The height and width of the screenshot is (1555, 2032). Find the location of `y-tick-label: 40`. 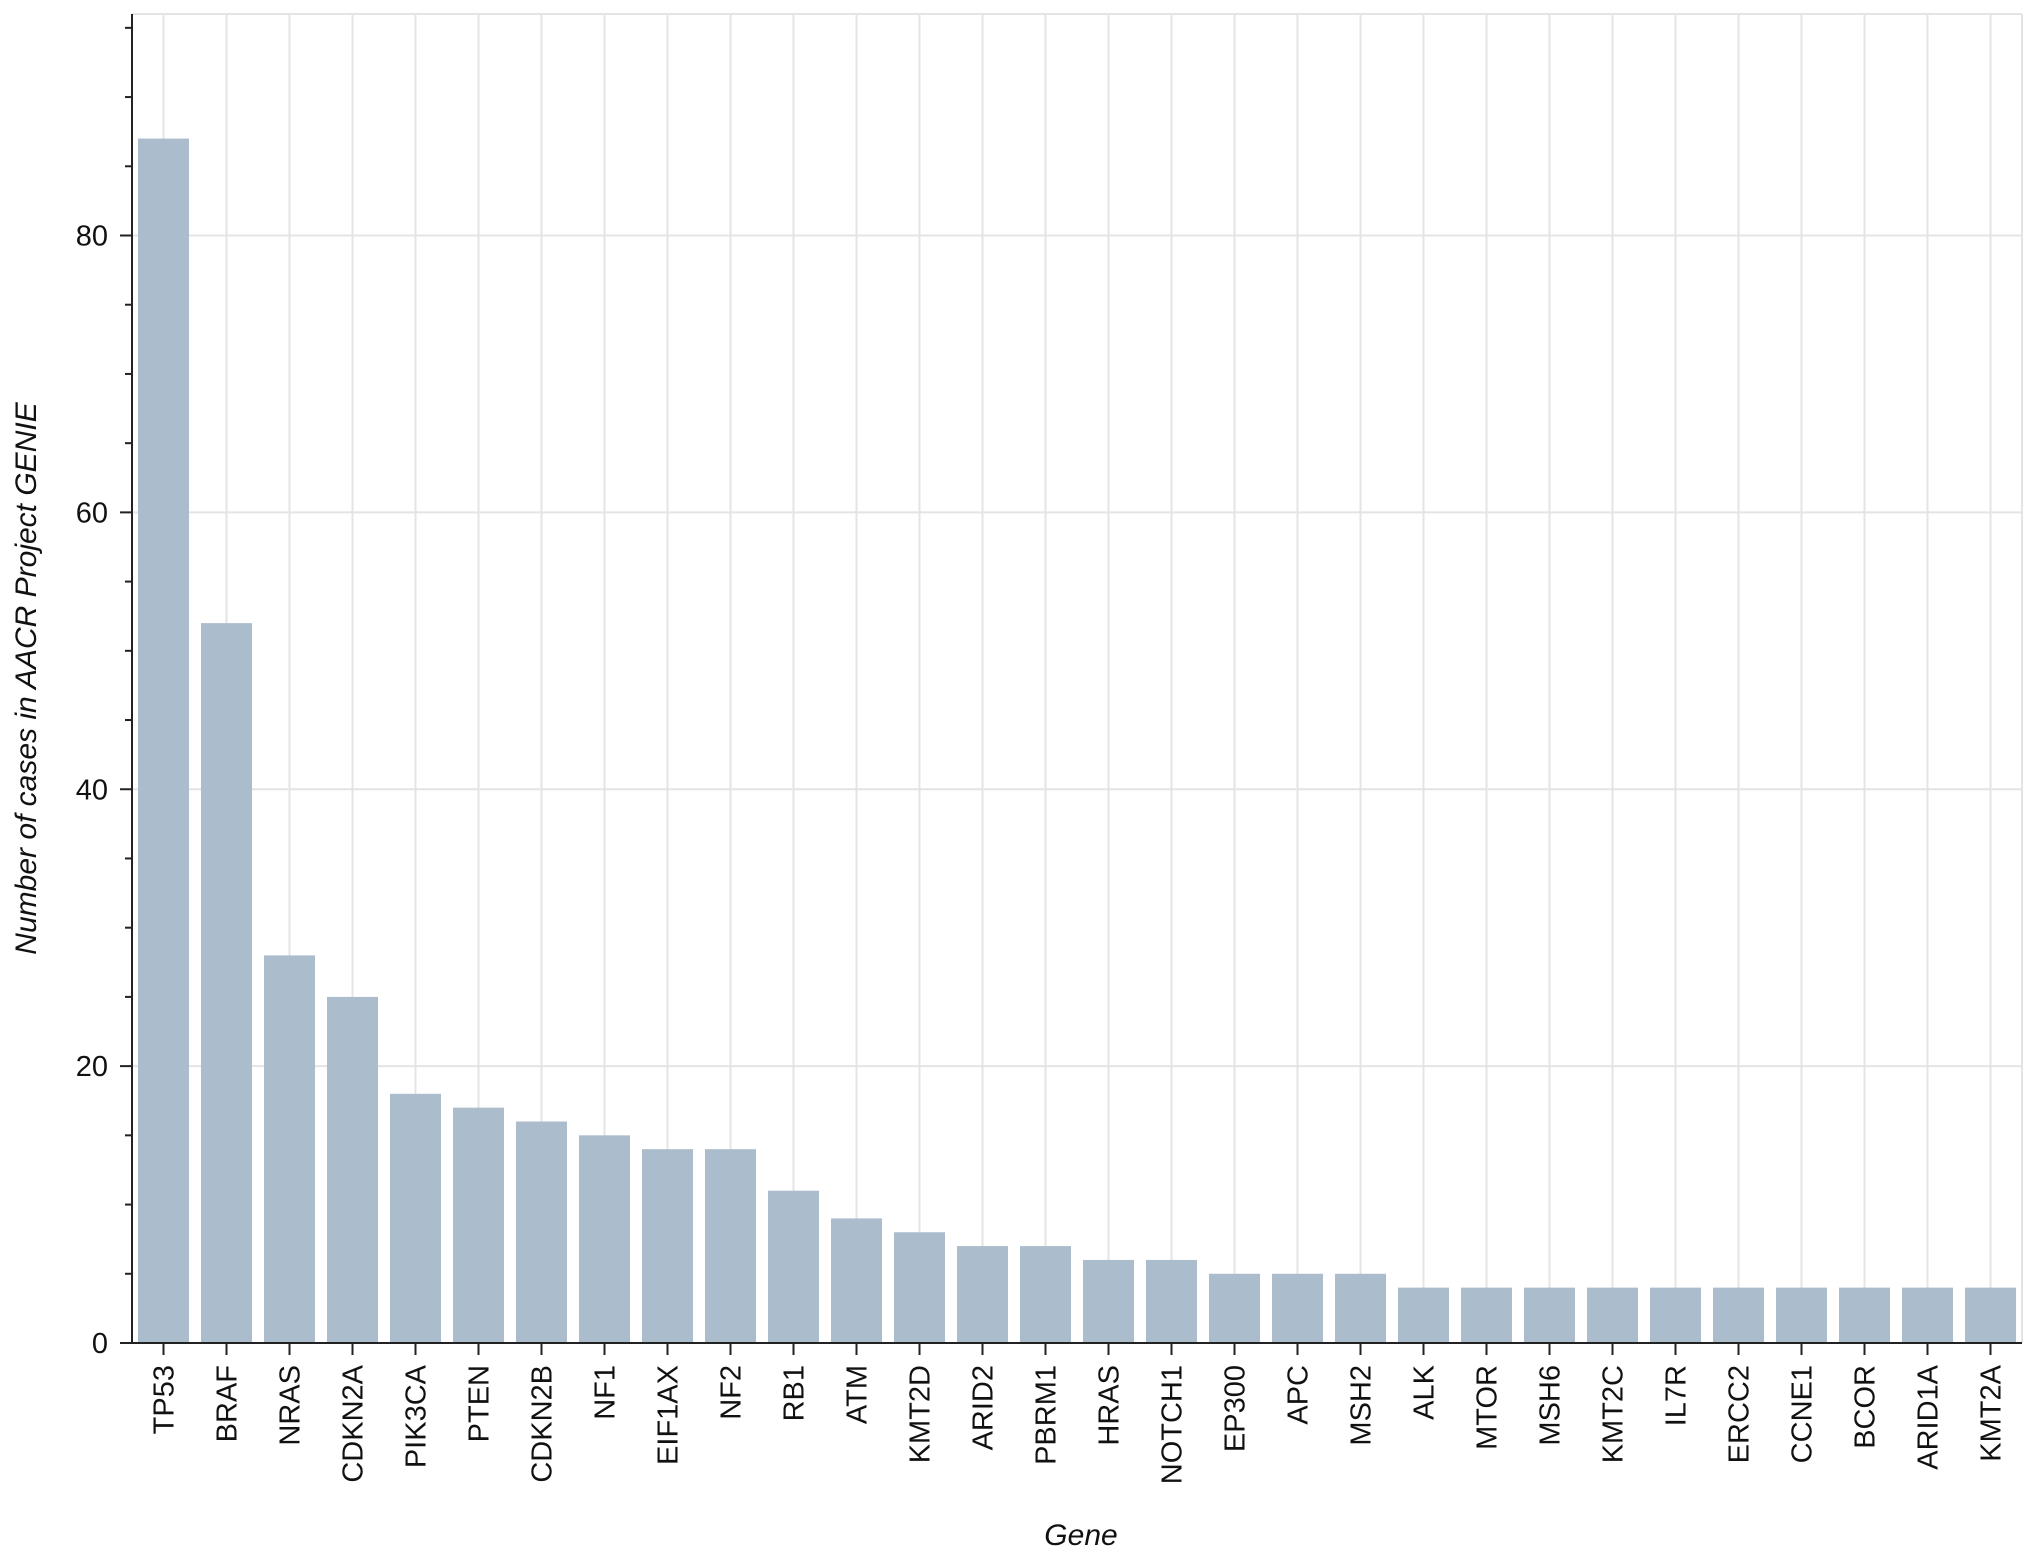

y-tick-label: 40 is located at coordinates (92, 790).